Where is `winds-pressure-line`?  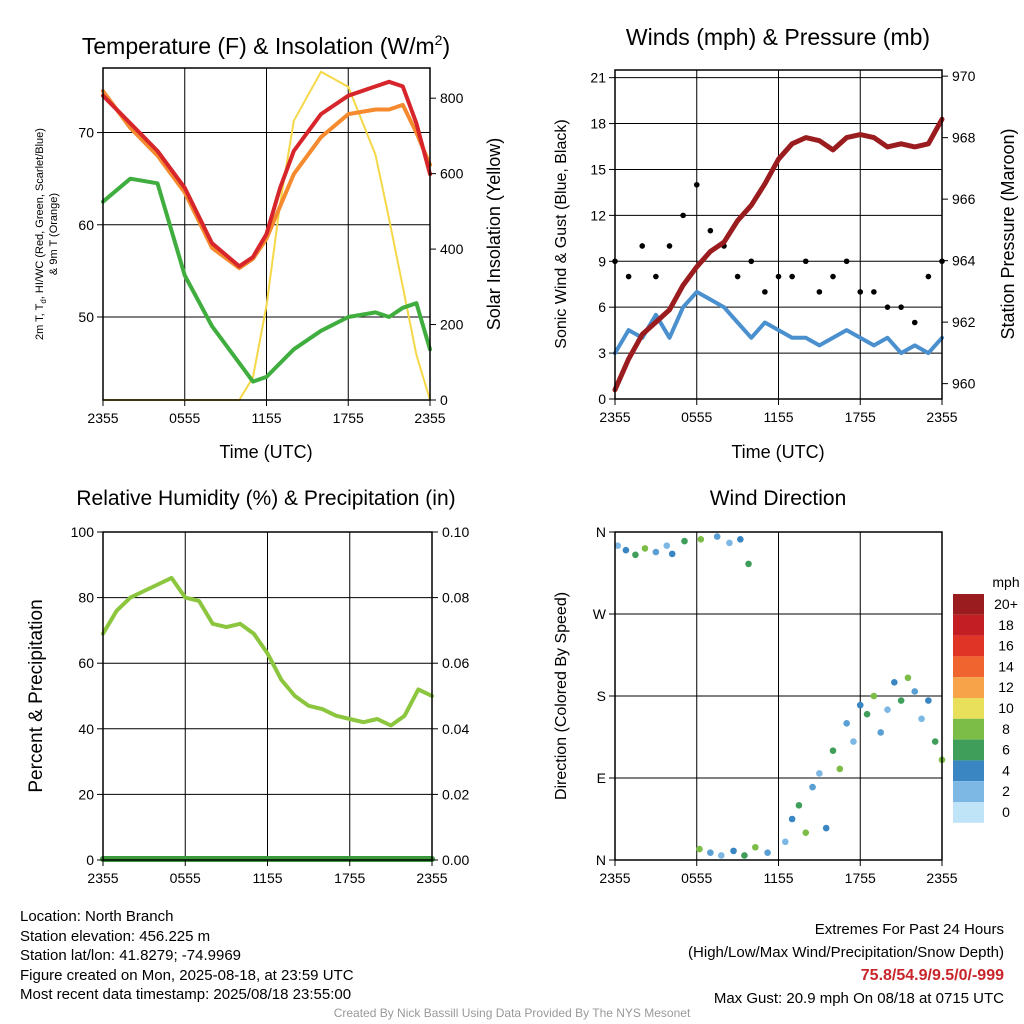 winds-pressure-line is located at coordinates (778, 254).